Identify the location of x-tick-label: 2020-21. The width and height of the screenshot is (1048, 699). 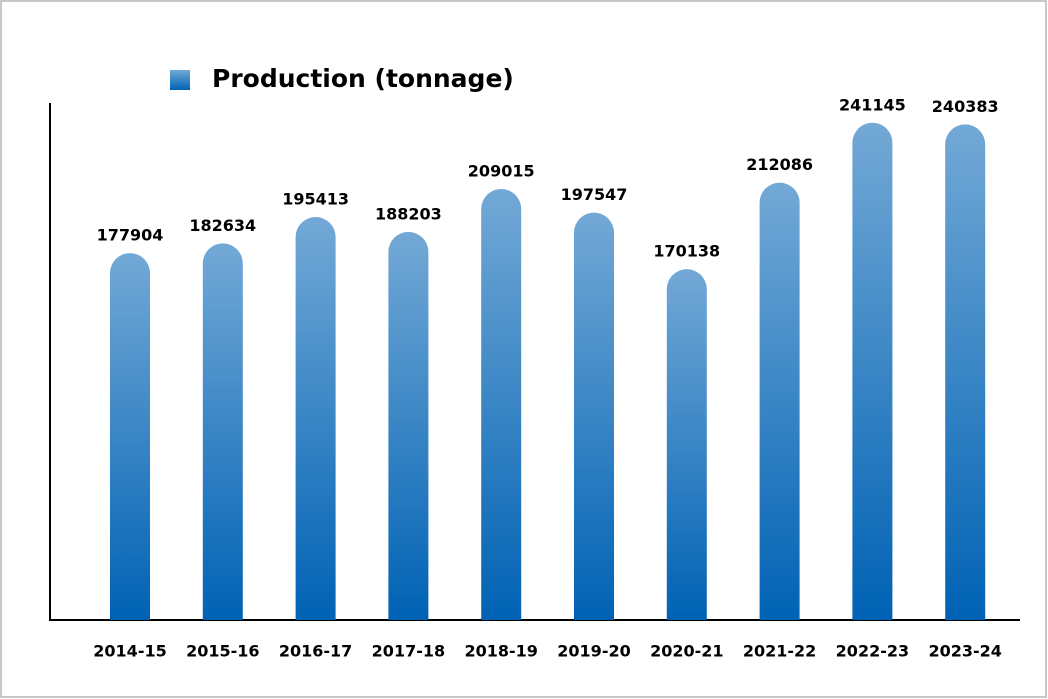
(686, 651).